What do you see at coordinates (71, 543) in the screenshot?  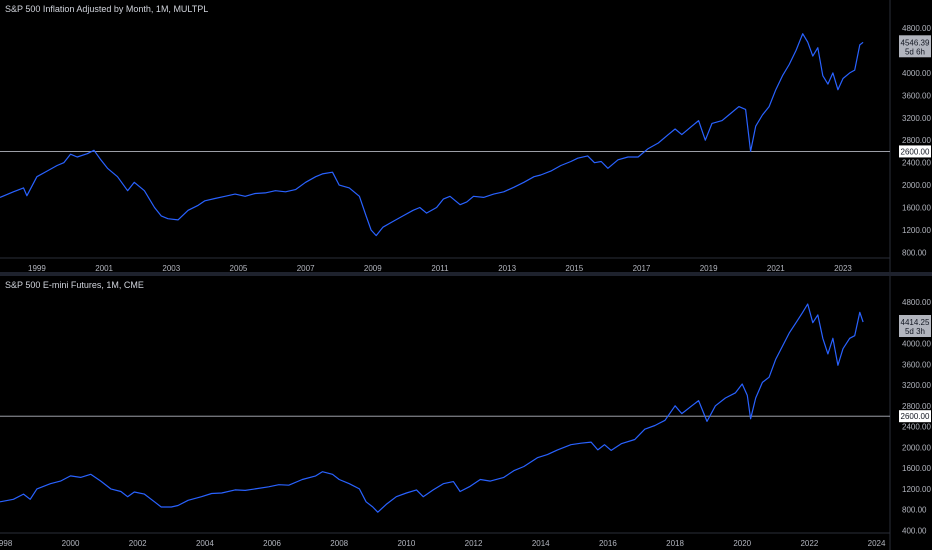 I see `x-tick-label: 2000` at bounding box center [71, 543].